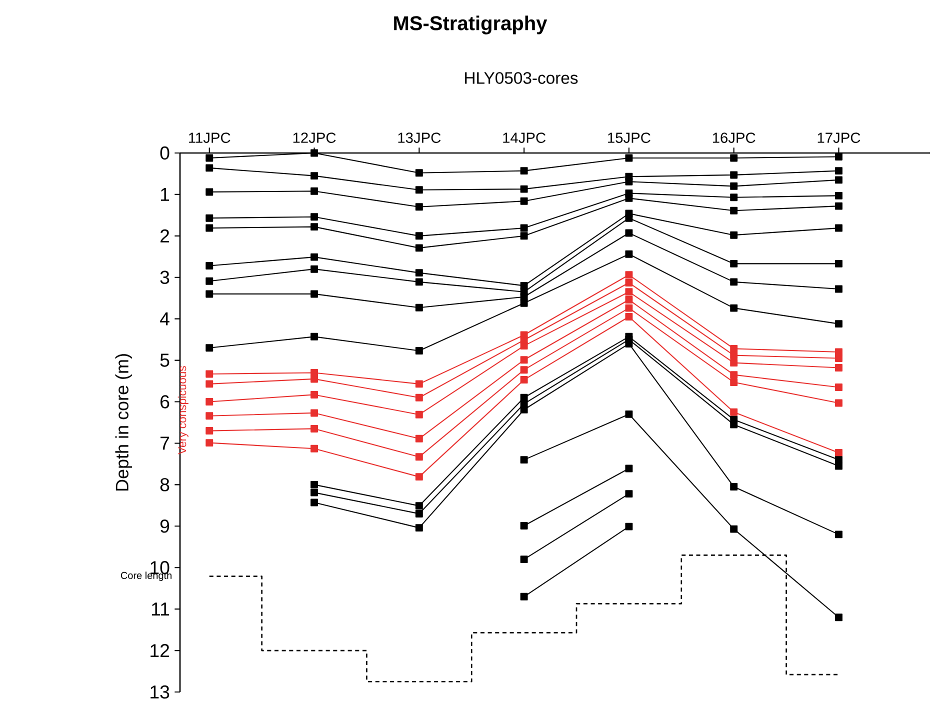 Image resolution: width=936 pixels, height=709 pixels. I want to click on y-tick-label: 8, so click(165, 485).